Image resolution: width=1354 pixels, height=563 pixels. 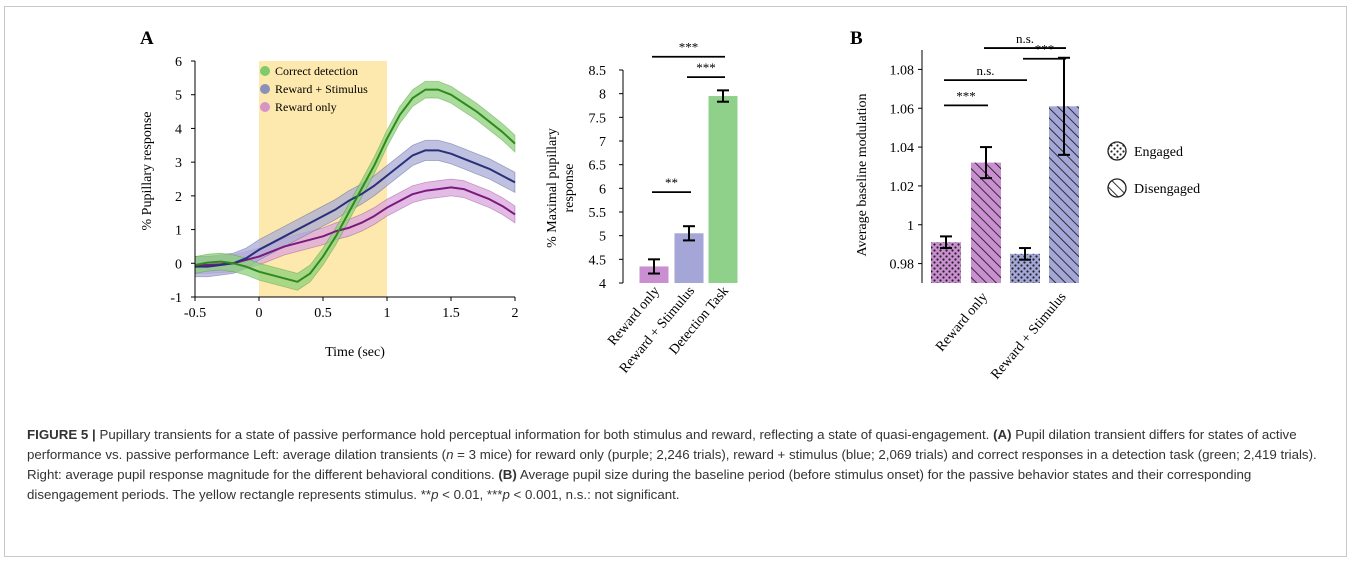 What do you see at coordinates (61, 434) in the screenshot?
I see `caption-figure-label: FIGURE 5 |` at bounding box center [61, 434].